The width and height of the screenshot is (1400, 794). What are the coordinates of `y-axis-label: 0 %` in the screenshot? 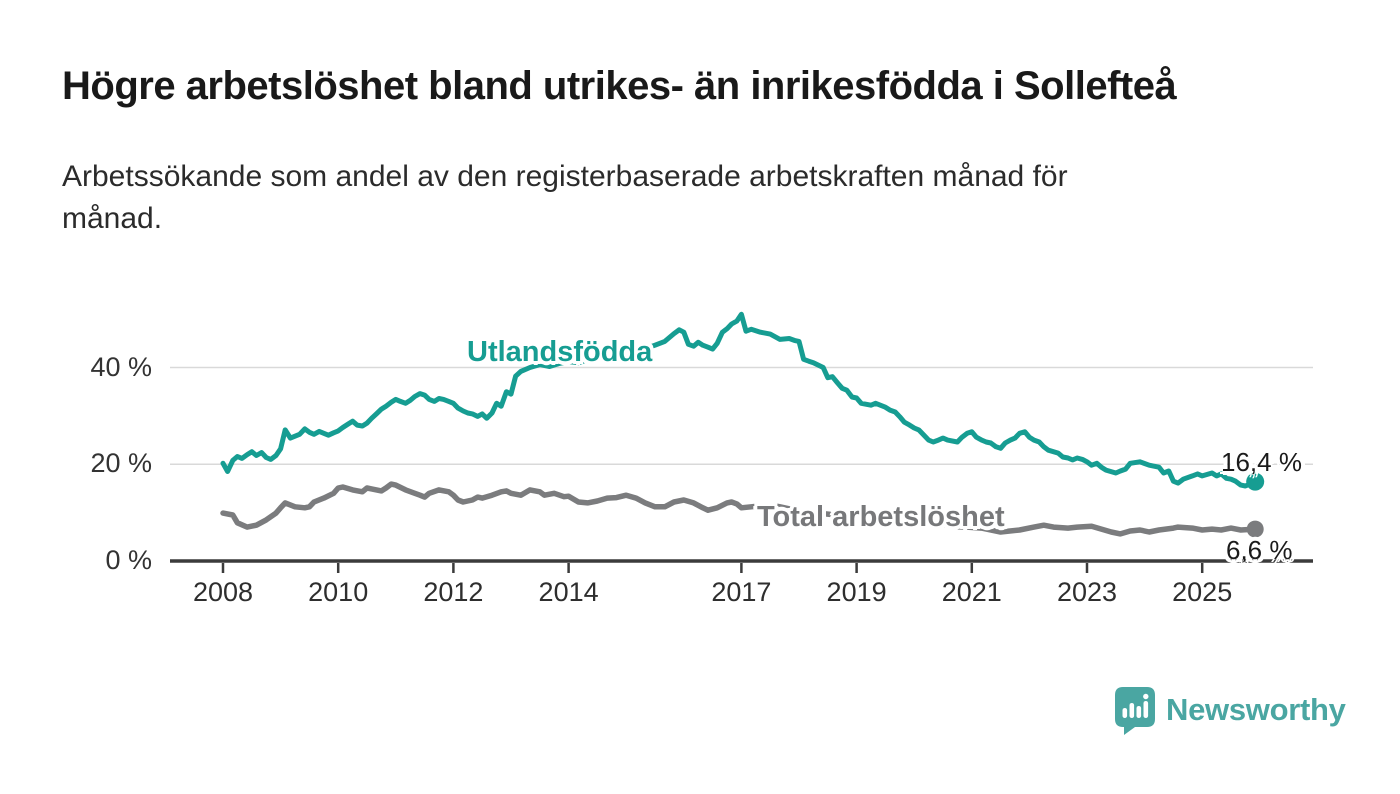 It's located at (128, 559).